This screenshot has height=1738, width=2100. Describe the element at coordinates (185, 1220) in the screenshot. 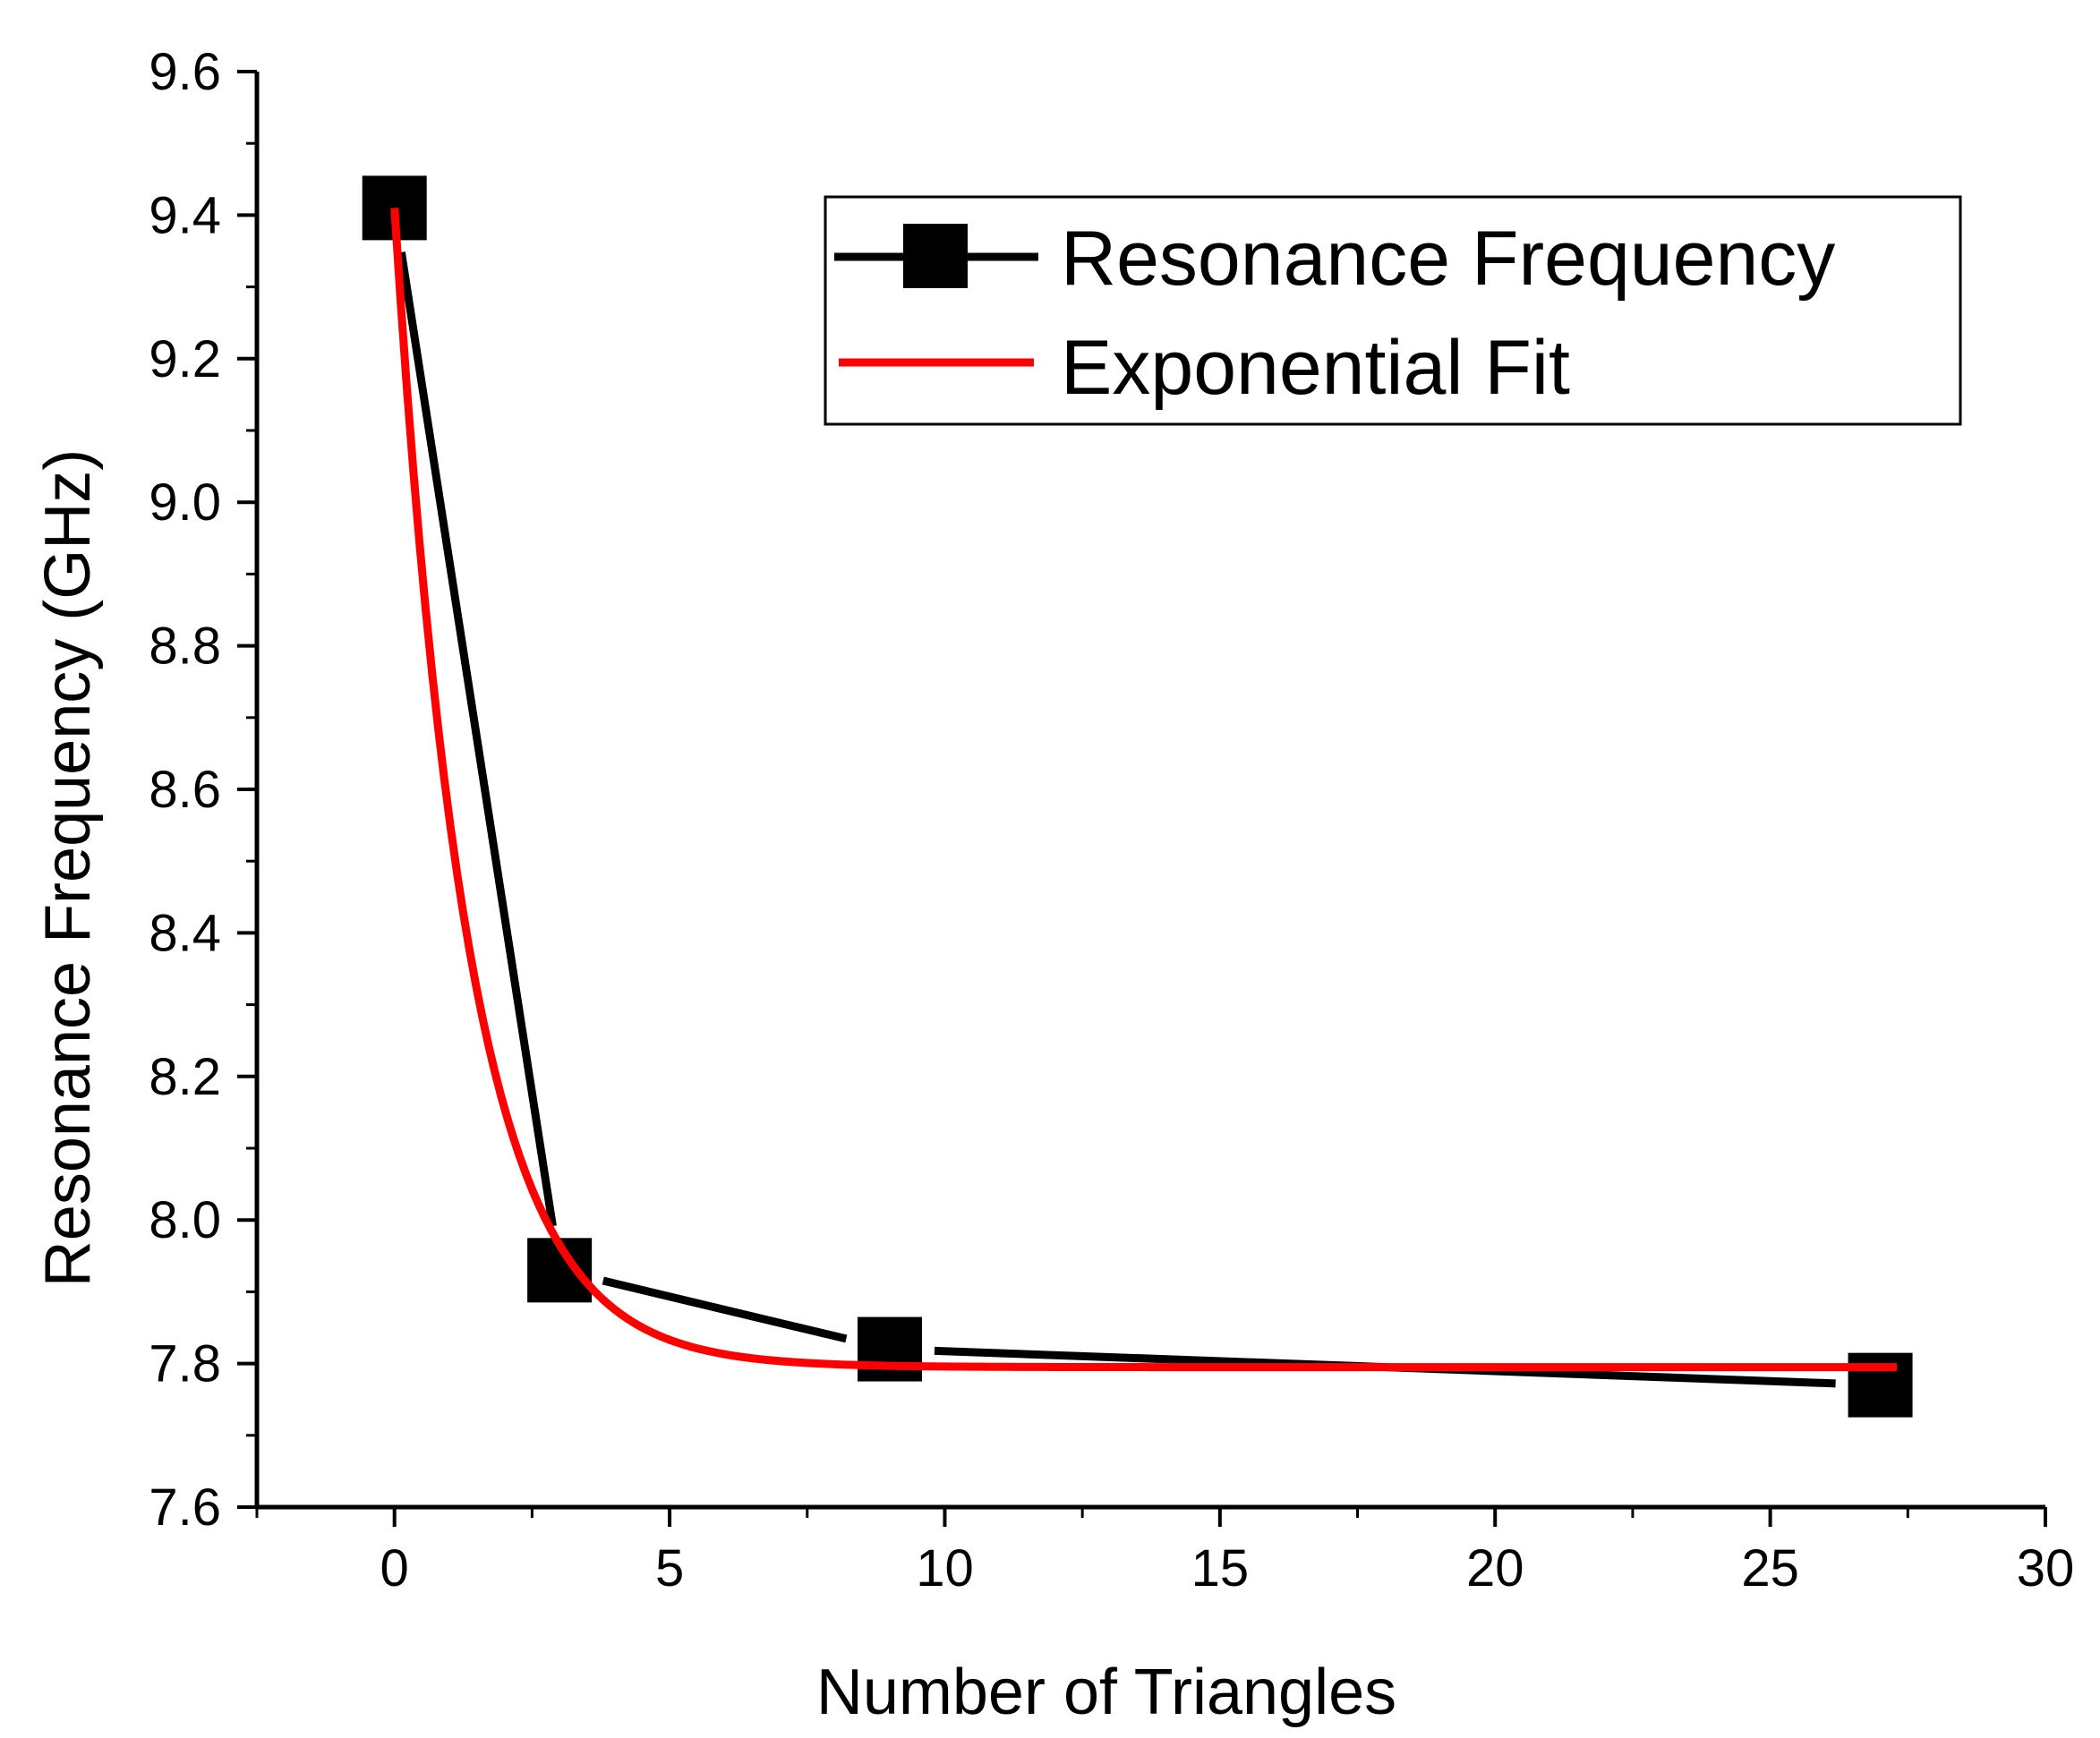

I see `y-tick-label: 8.0` at that location.